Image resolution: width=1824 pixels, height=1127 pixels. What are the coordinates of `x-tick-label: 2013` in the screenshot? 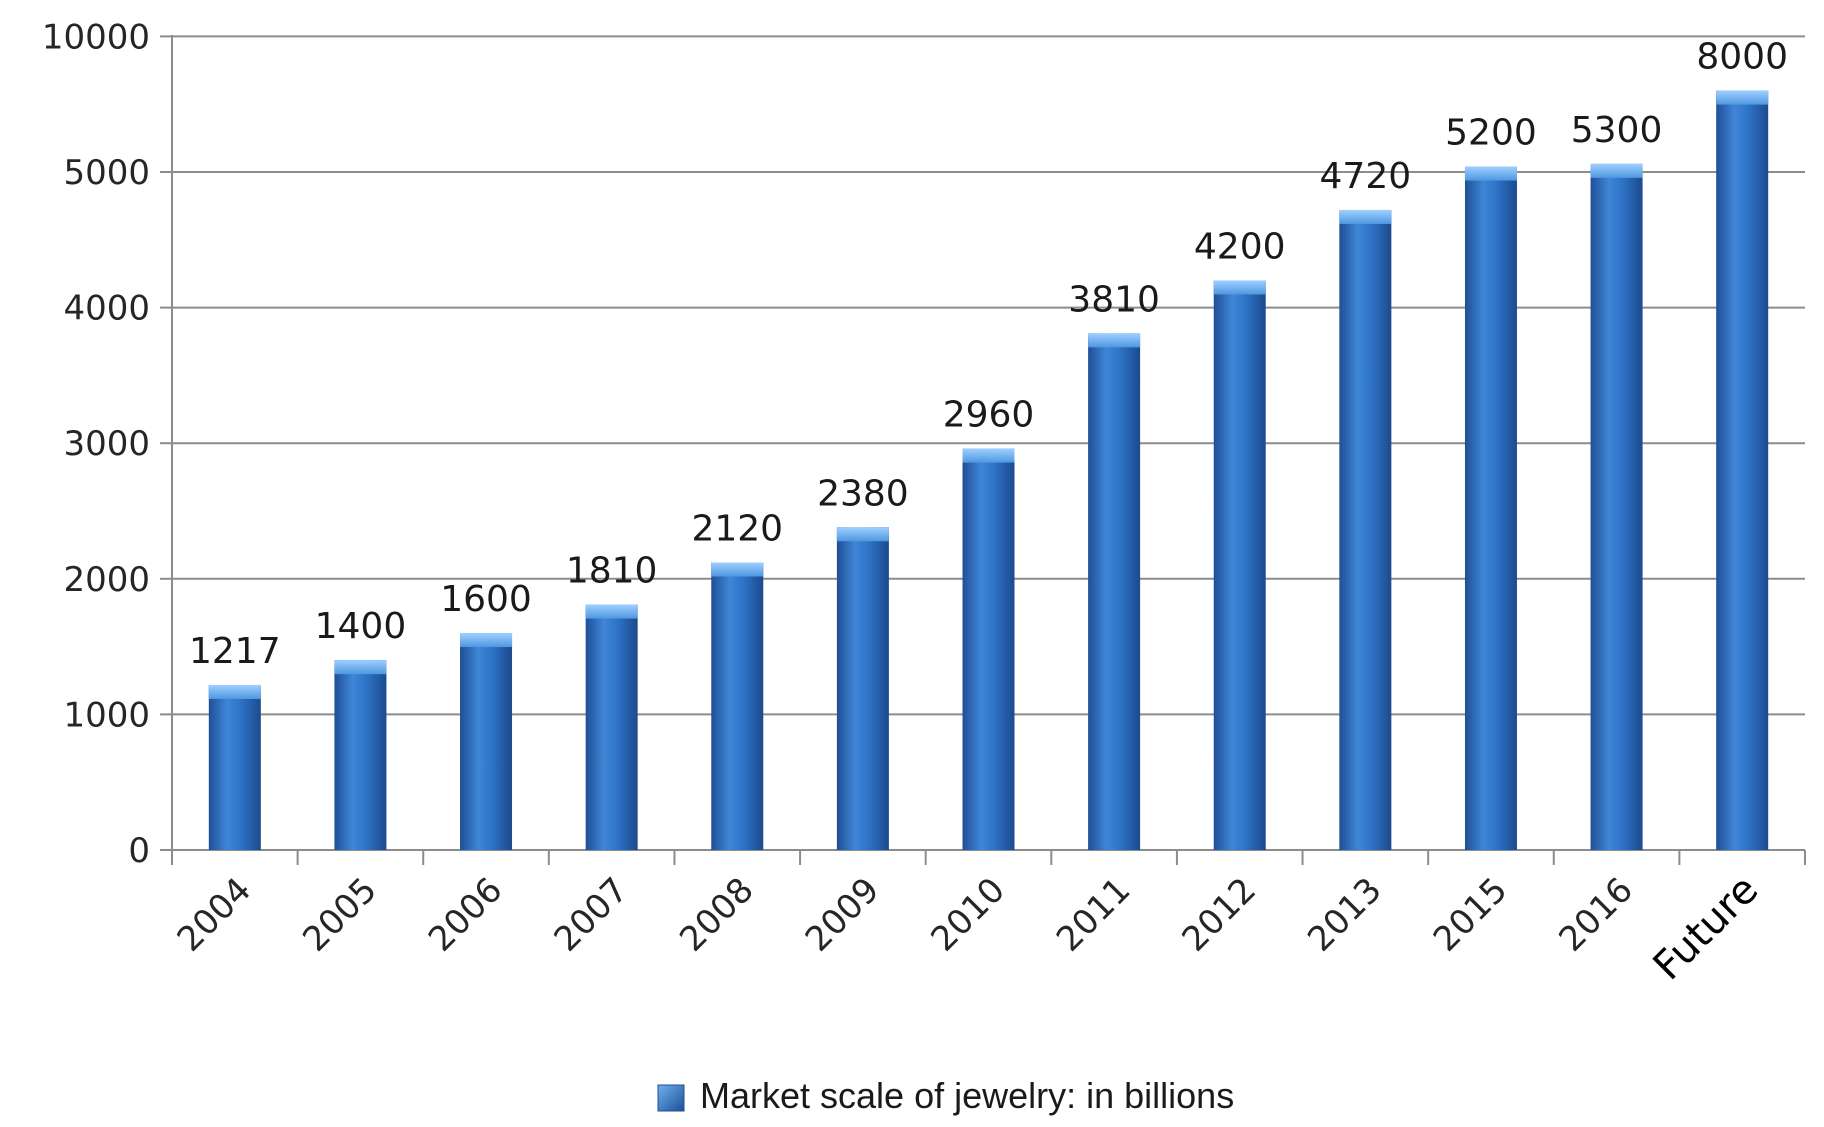 It's located at (1344, 914).